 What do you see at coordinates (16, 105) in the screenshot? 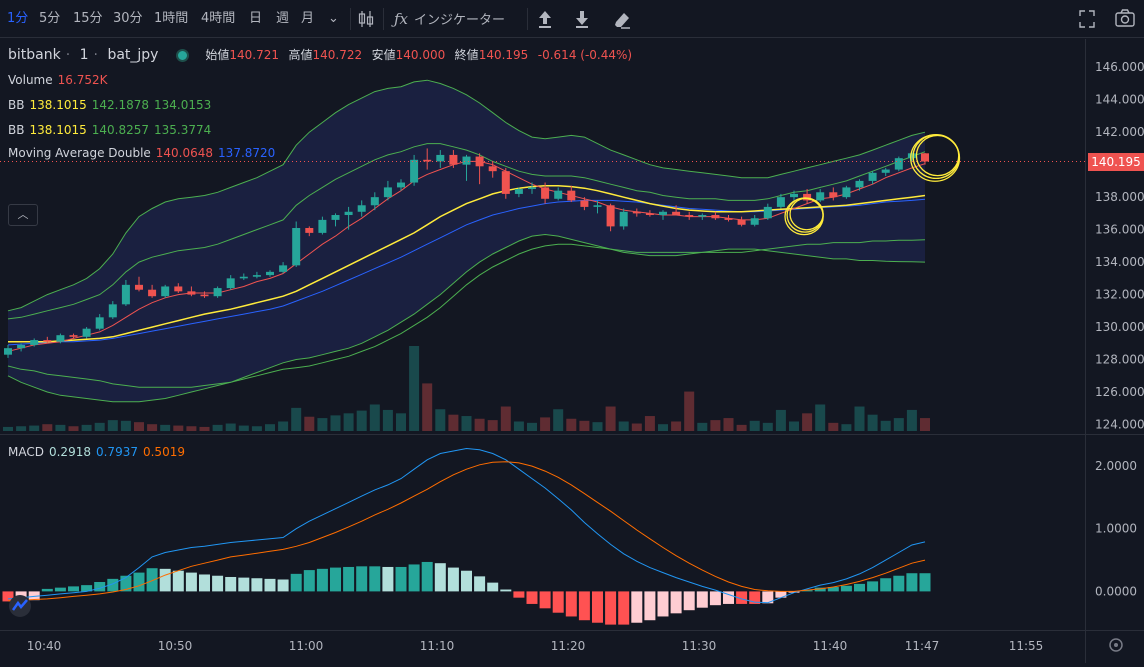
I see `bb1-label: BB` at bounding box center [16, 105].